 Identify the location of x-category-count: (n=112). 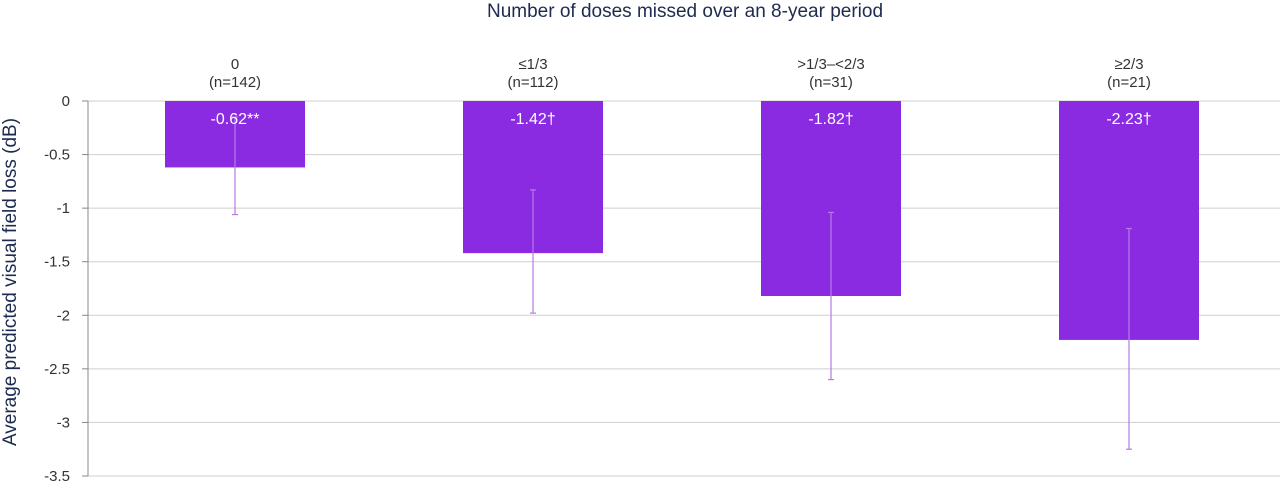
(532, 82).